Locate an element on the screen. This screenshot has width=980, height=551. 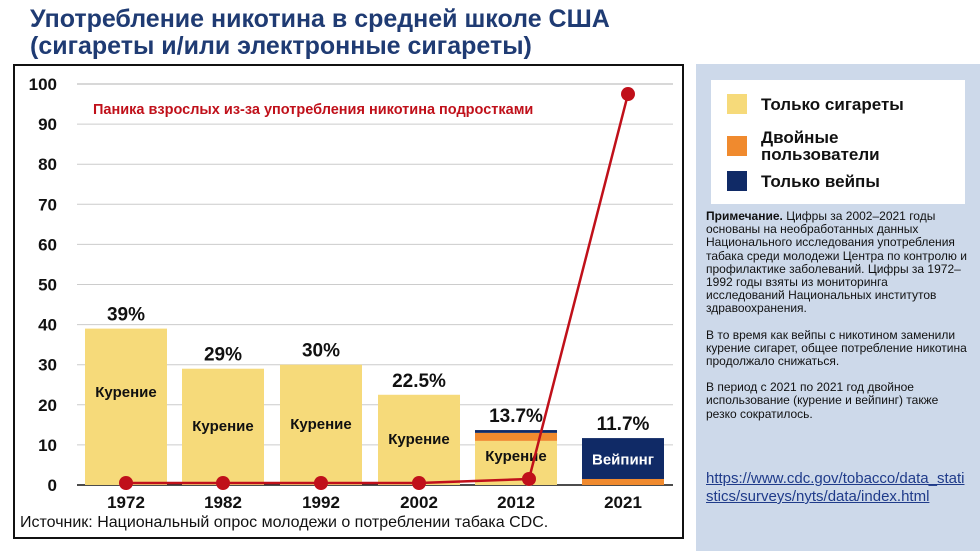
legend-label-cigarettes: Только сигареты is located at coordinates (832, 104).